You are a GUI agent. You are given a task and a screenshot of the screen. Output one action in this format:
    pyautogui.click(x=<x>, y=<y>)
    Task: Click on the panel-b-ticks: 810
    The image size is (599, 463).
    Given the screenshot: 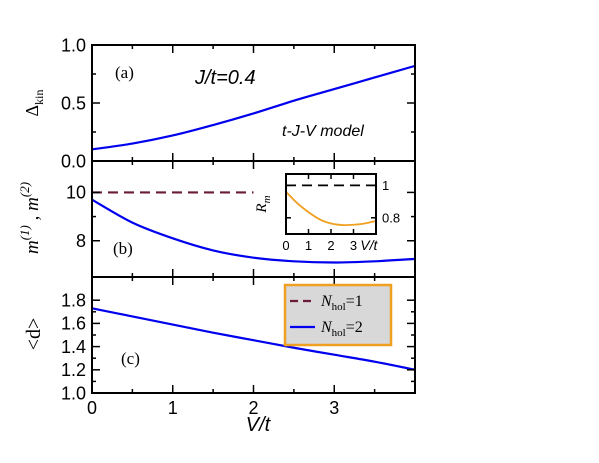 What is the action you would take?
    pyautogui.click(x=240, y=219)
    